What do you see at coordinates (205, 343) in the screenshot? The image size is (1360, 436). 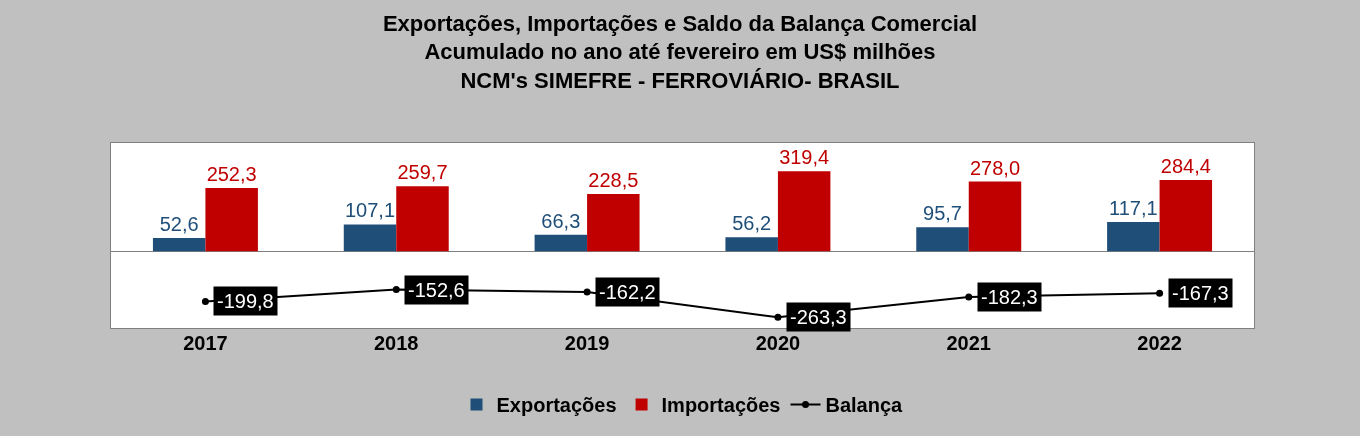 I see `x-tick-label: 2017` at bounding box center [205, 343].